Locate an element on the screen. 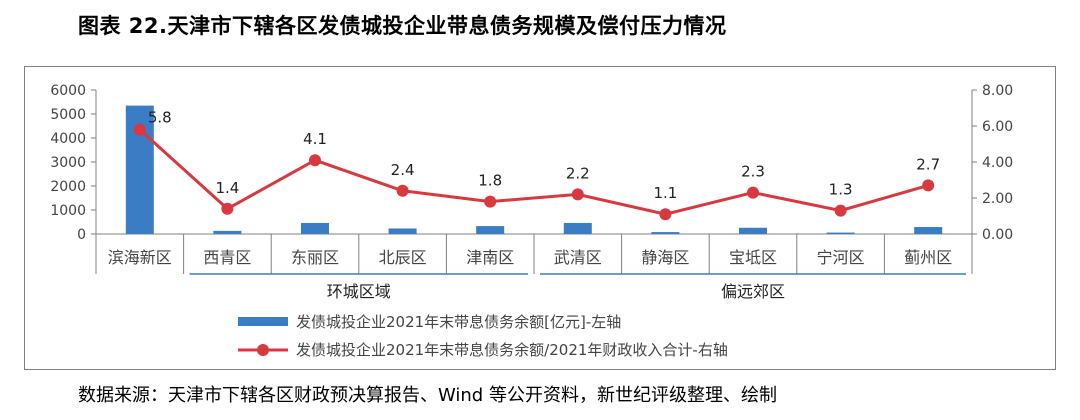 The image size is (1080, 420). group-label: 偏远郊区 is located at coordinates (753, 291).